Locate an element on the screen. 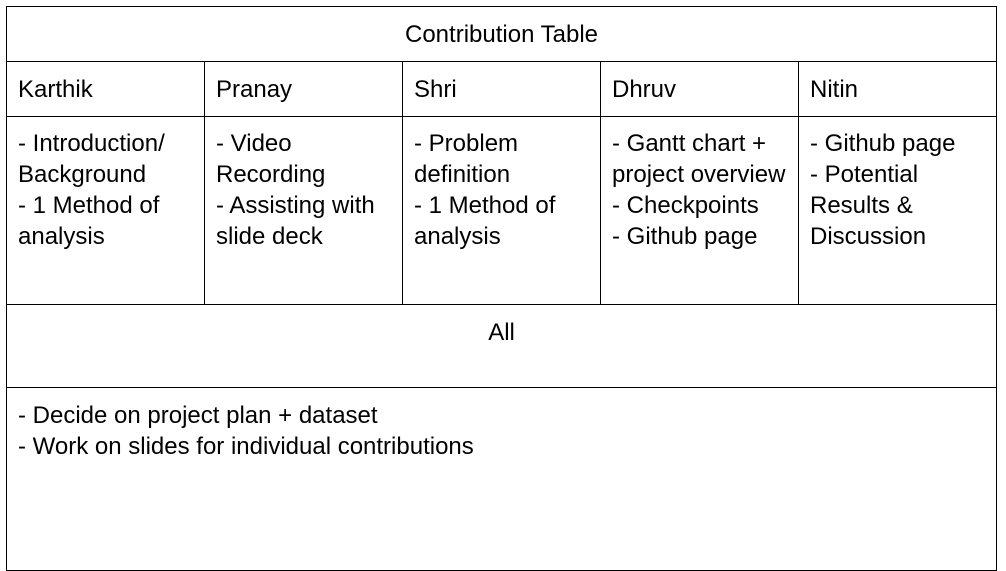 The height and width of the screenshot is (571, 1006). member-names-row: Karthik Pranay Shri Dhruv Nitin is located at coordinates (502, 89).